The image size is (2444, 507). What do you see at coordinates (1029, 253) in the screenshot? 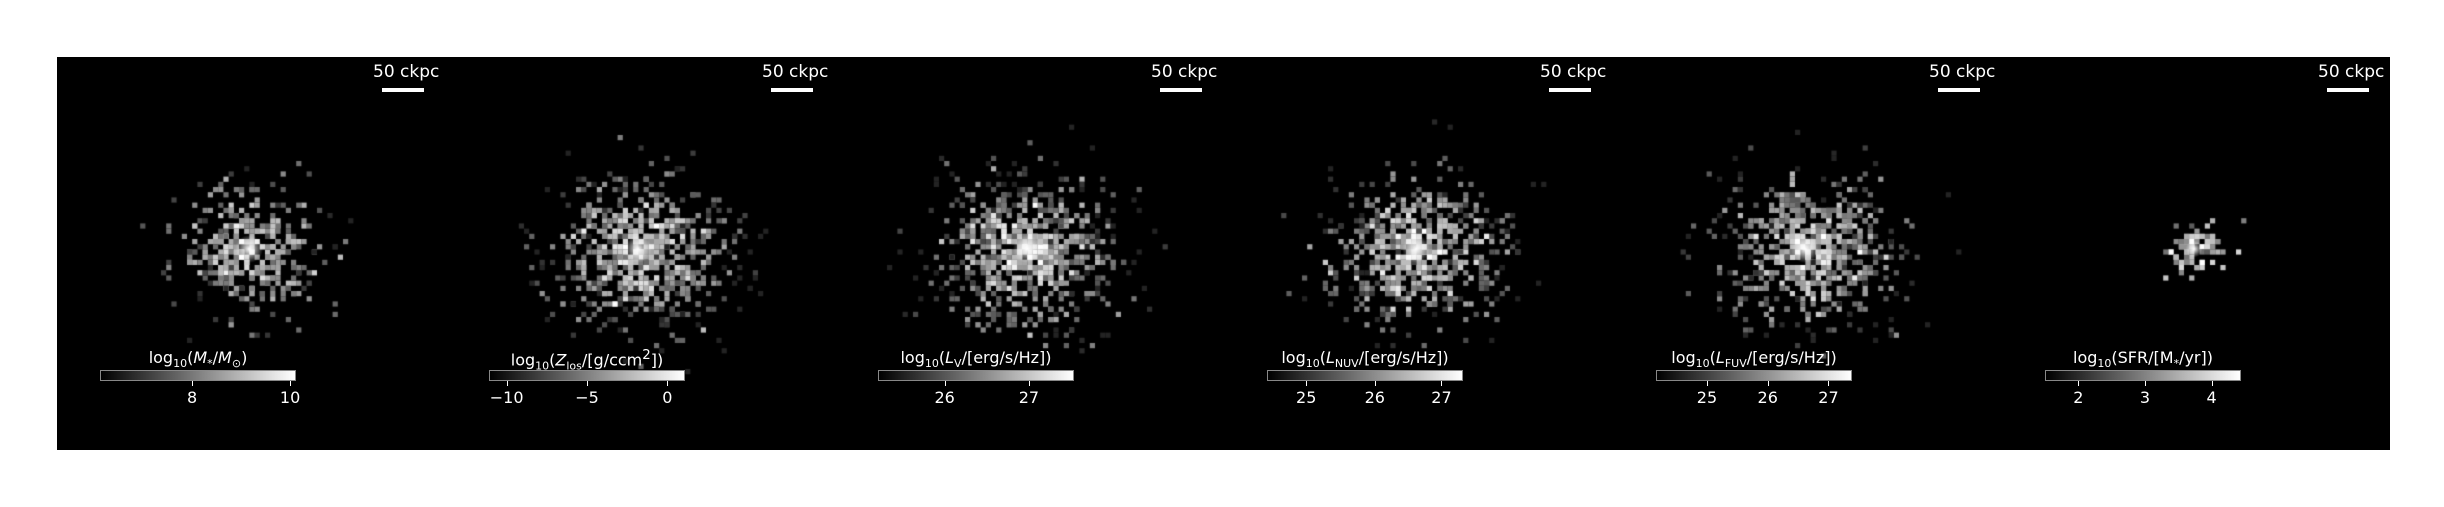
I see `panel-luminosity-v: 50 ckpc log10(LV/[erg/s/Hz]) 26 27` at bounding box center [1029, 253].